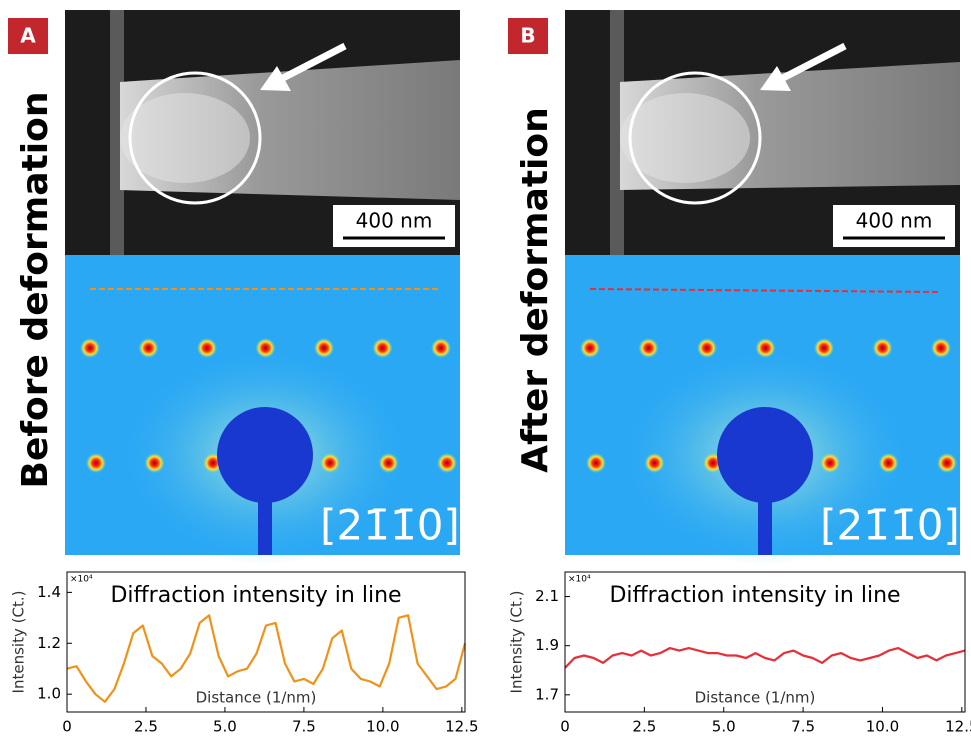 The image size is (971, 736). I want to click on panel-label: A, so click(28, 36).